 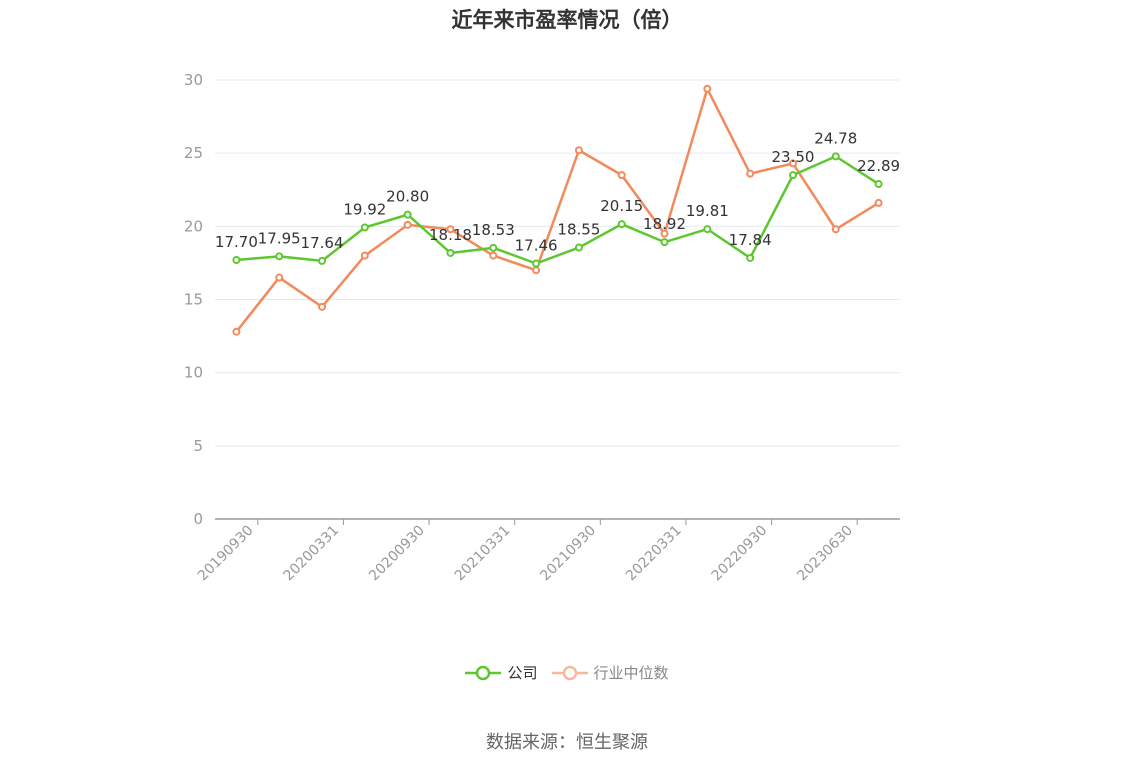 I want to click on x-tick-label: 20220331, so click(x=654, y=554).